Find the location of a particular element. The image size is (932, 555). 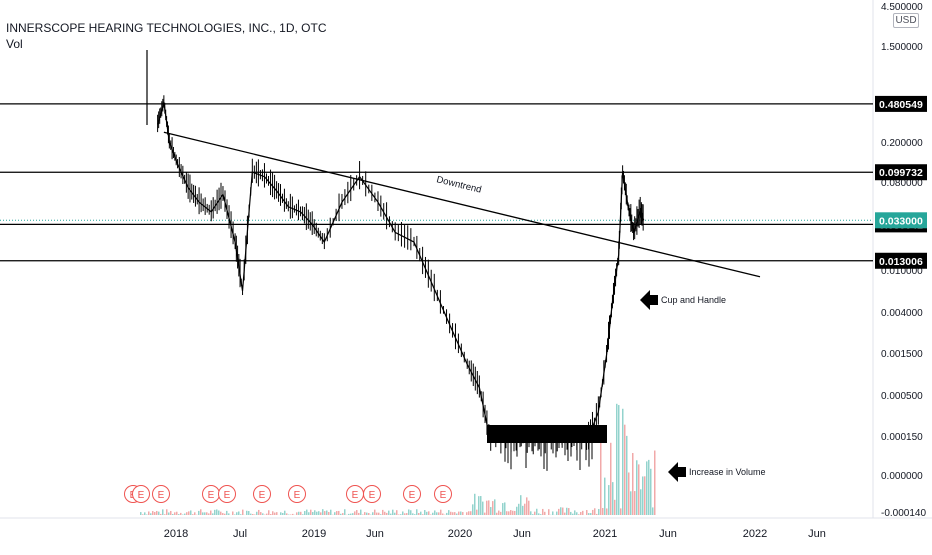

y-tick-label: 0.000500 is located at coordinates (902, 396).